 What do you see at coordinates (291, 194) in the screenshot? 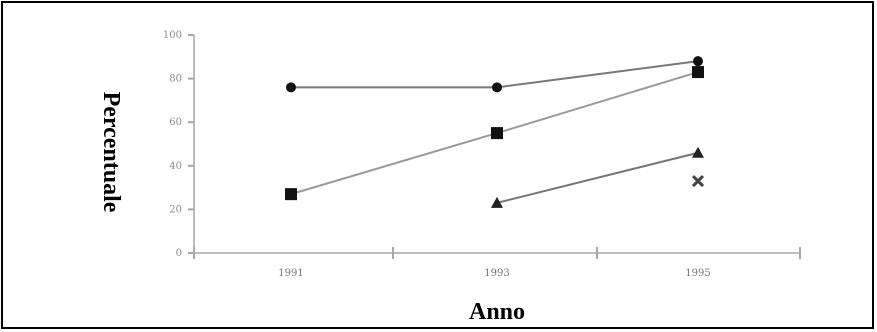
I see `series-2-point-1991` at bounding box center [291, 194].